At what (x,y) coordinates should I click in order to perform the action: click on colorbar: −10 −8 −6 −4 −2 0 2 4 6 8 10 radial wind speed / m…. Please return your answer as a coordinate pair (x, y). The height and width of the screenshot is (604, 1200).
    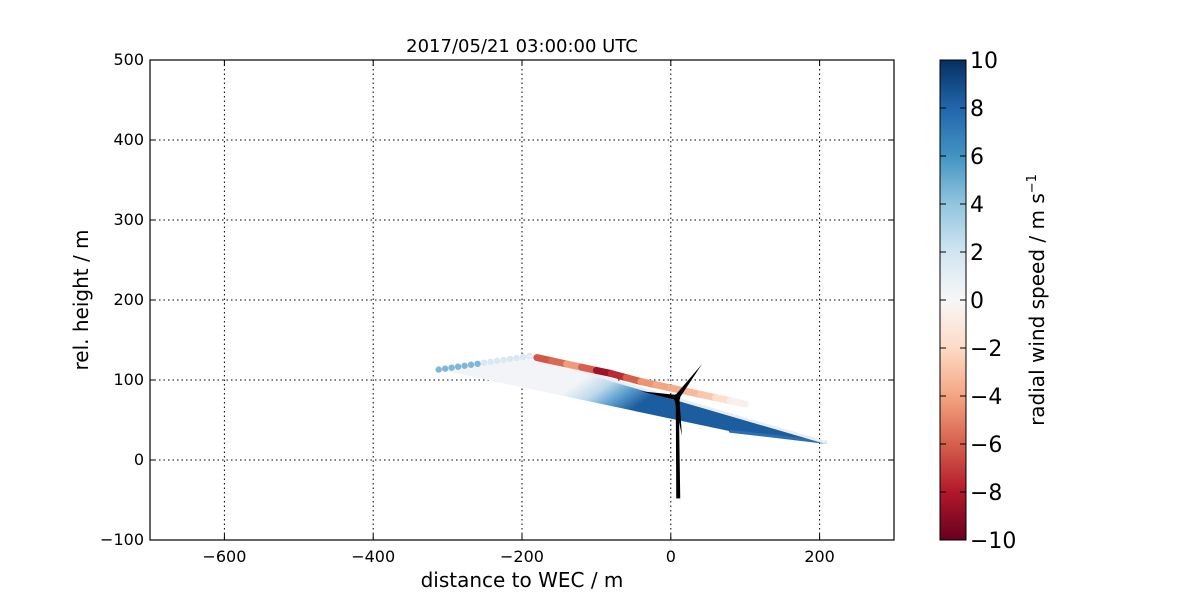
    Looking at the image, I should click on (994, 301).